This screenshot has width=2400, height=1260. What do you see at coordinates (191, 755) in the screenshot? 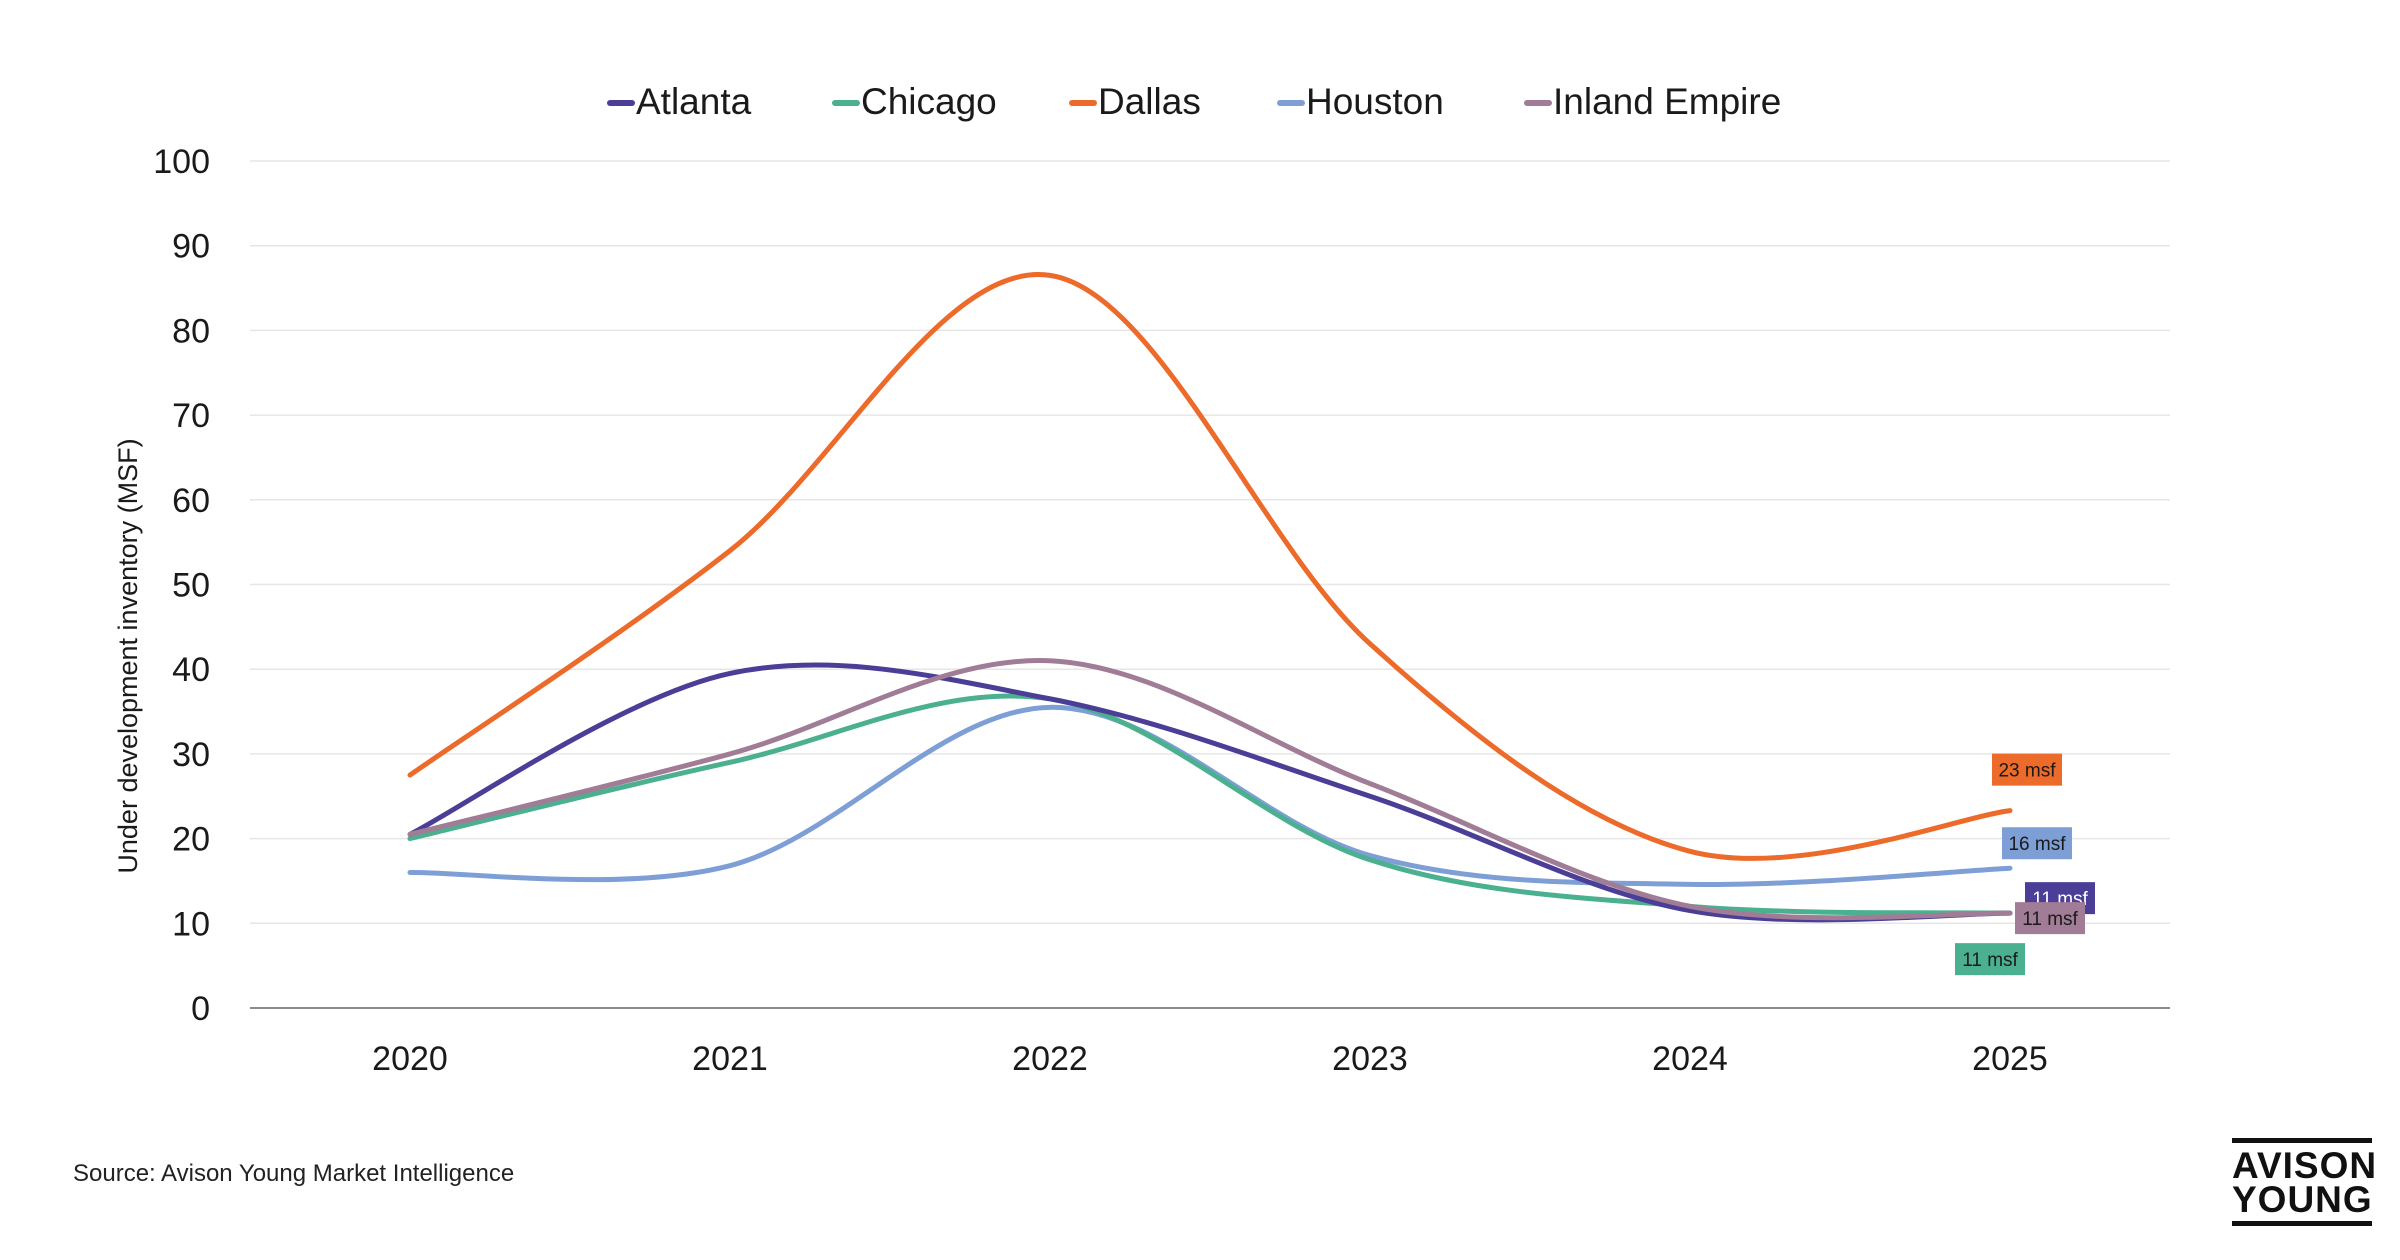
I see `y-tick-label: 30` at bounding box center [191, 755].